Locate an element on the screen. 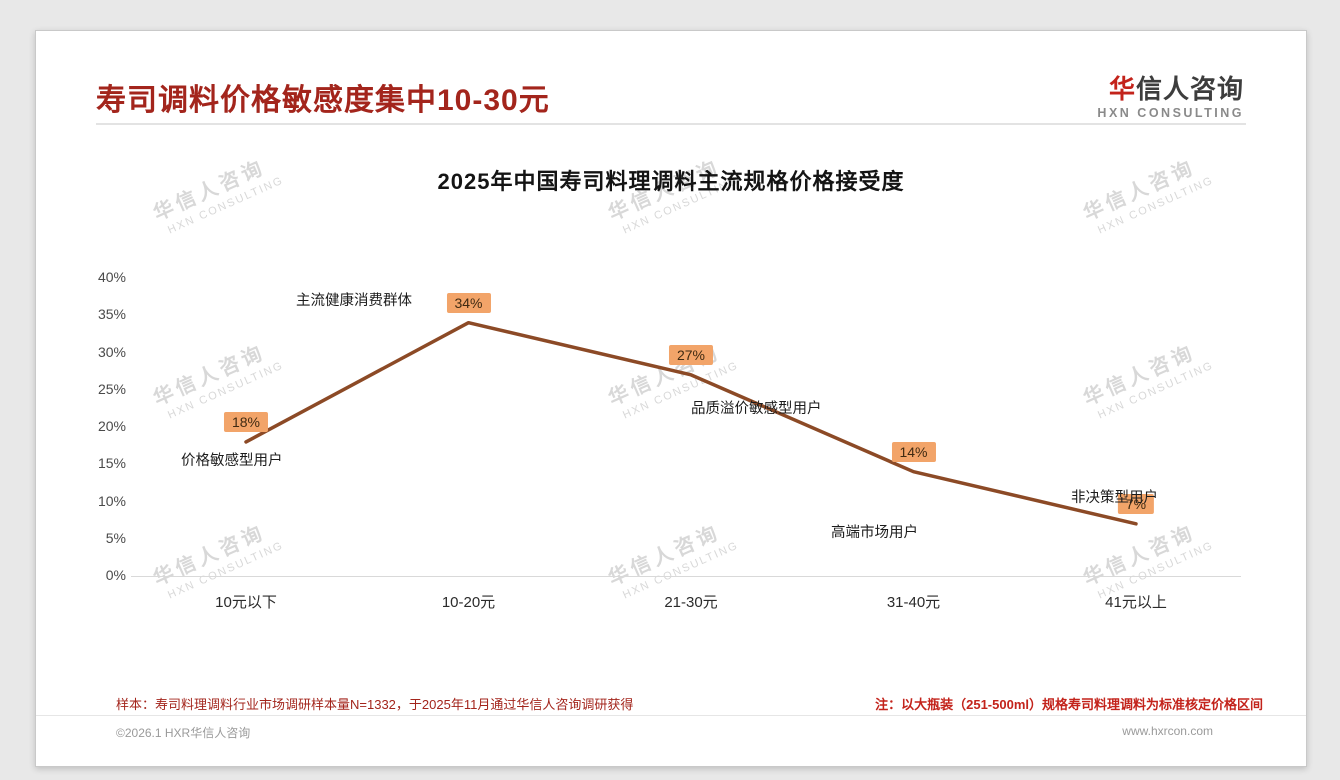  logo-cn-accent: 华 is located at coordinates (1122, 89).